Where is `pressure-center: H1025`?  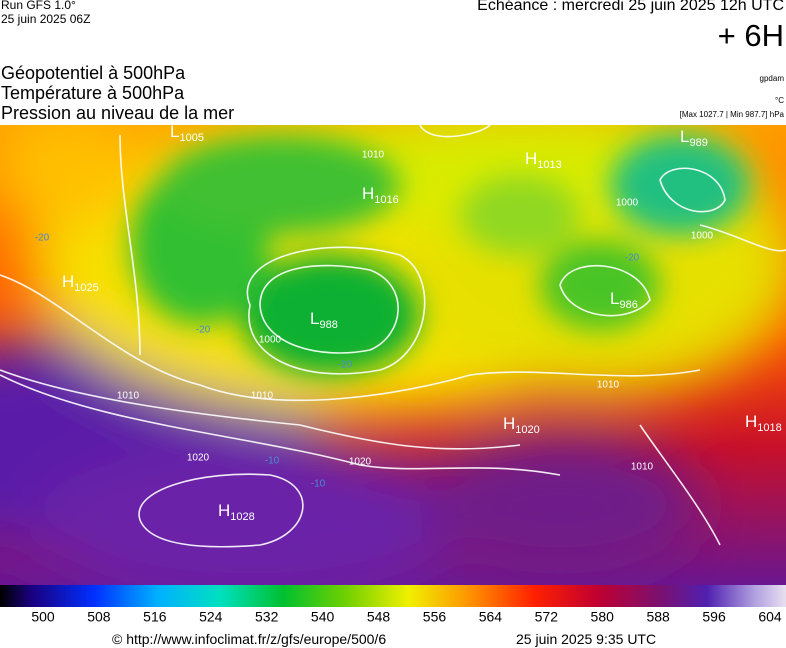 pressure-center: H1025 is located at coordinates (80, 282).